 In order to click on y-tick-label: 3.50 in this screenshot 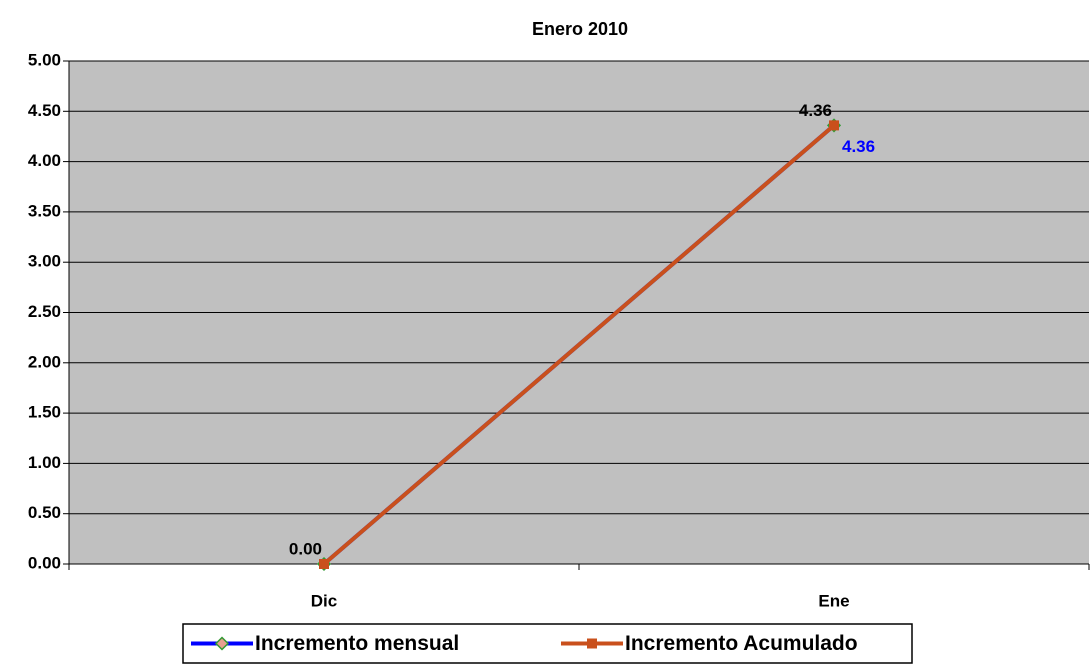, I will do `click(44, 210)`.